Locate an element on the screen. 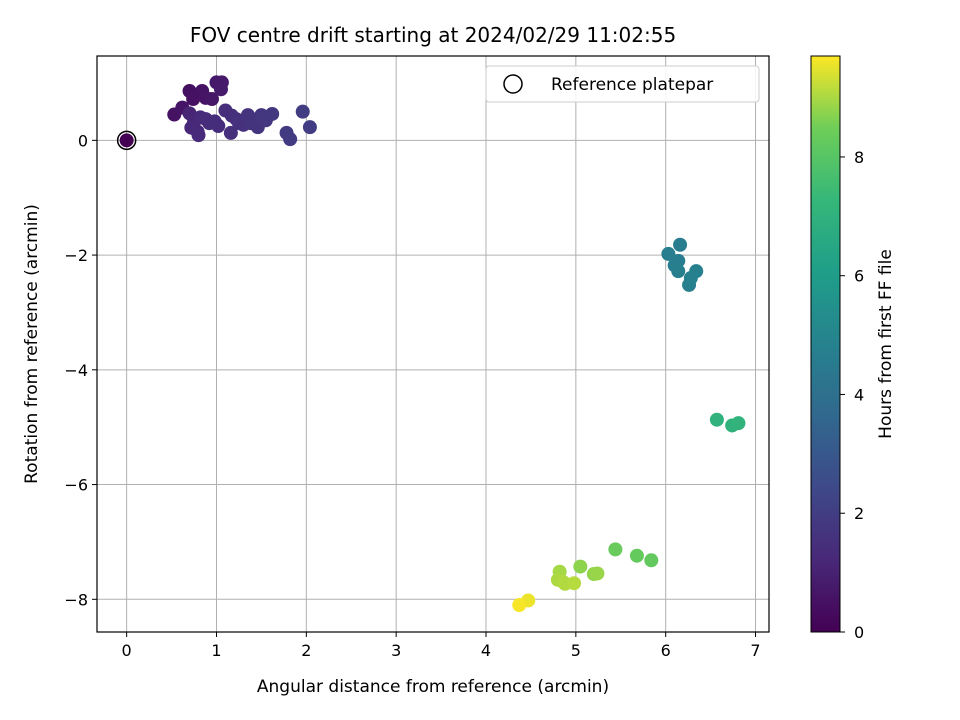 The height and width of the screenshot is (720, 960). colorbar-tick-label: 0 is located at coordinates (859, 632).